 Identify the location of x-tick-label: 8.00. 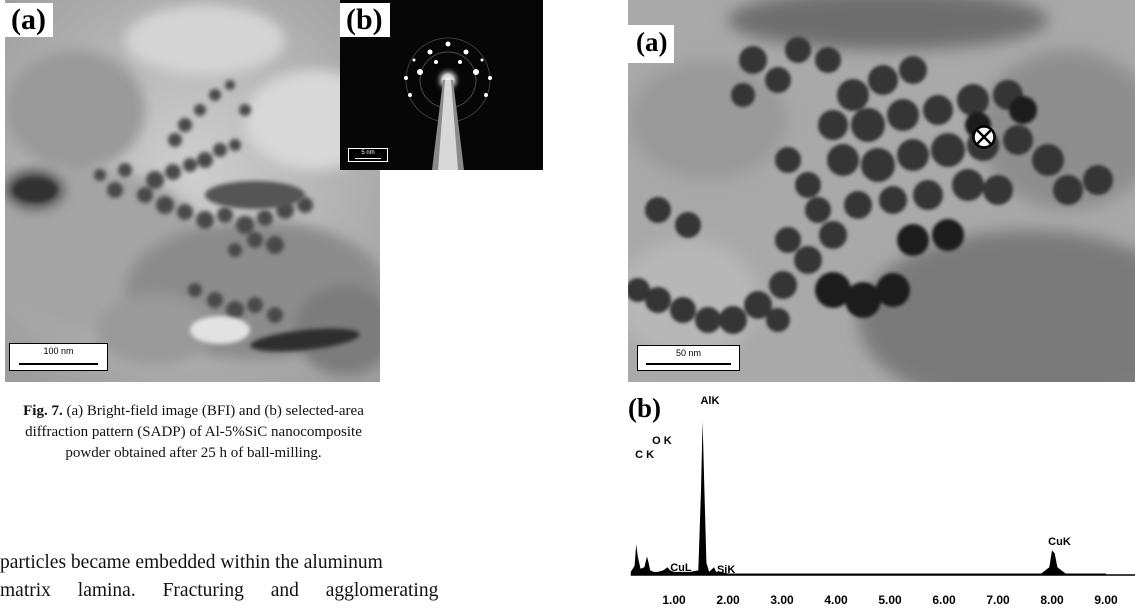
(1052, 600).